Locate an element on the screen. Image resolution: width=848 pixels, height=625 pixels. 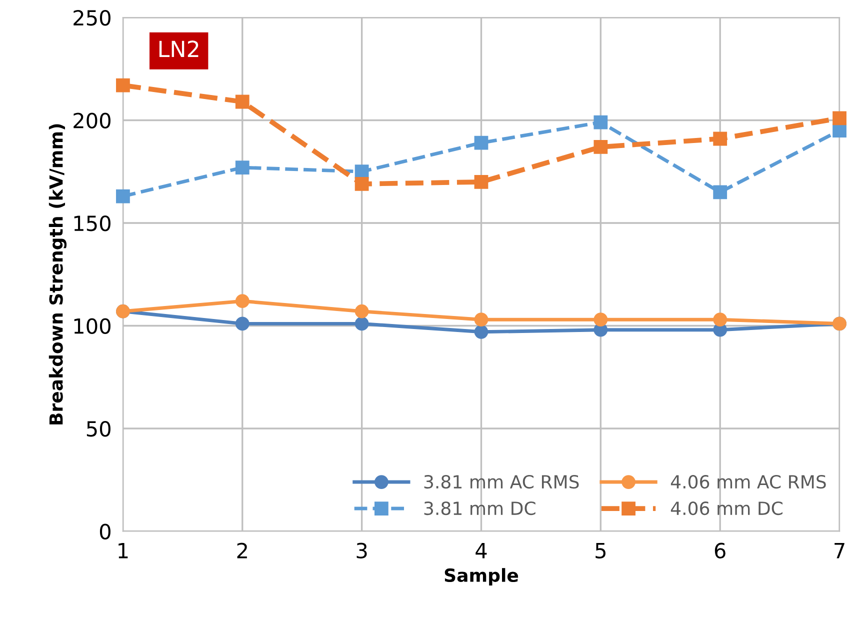
x-tick-label: 3 is located at coordinates (361, 550).